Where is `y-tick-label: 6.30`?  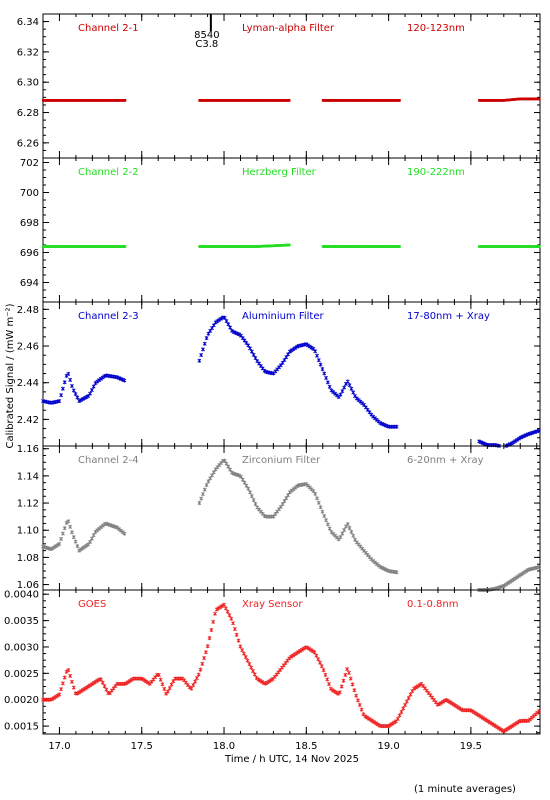
y-tick-label: 6.30 is located at coordinates (28, 83).